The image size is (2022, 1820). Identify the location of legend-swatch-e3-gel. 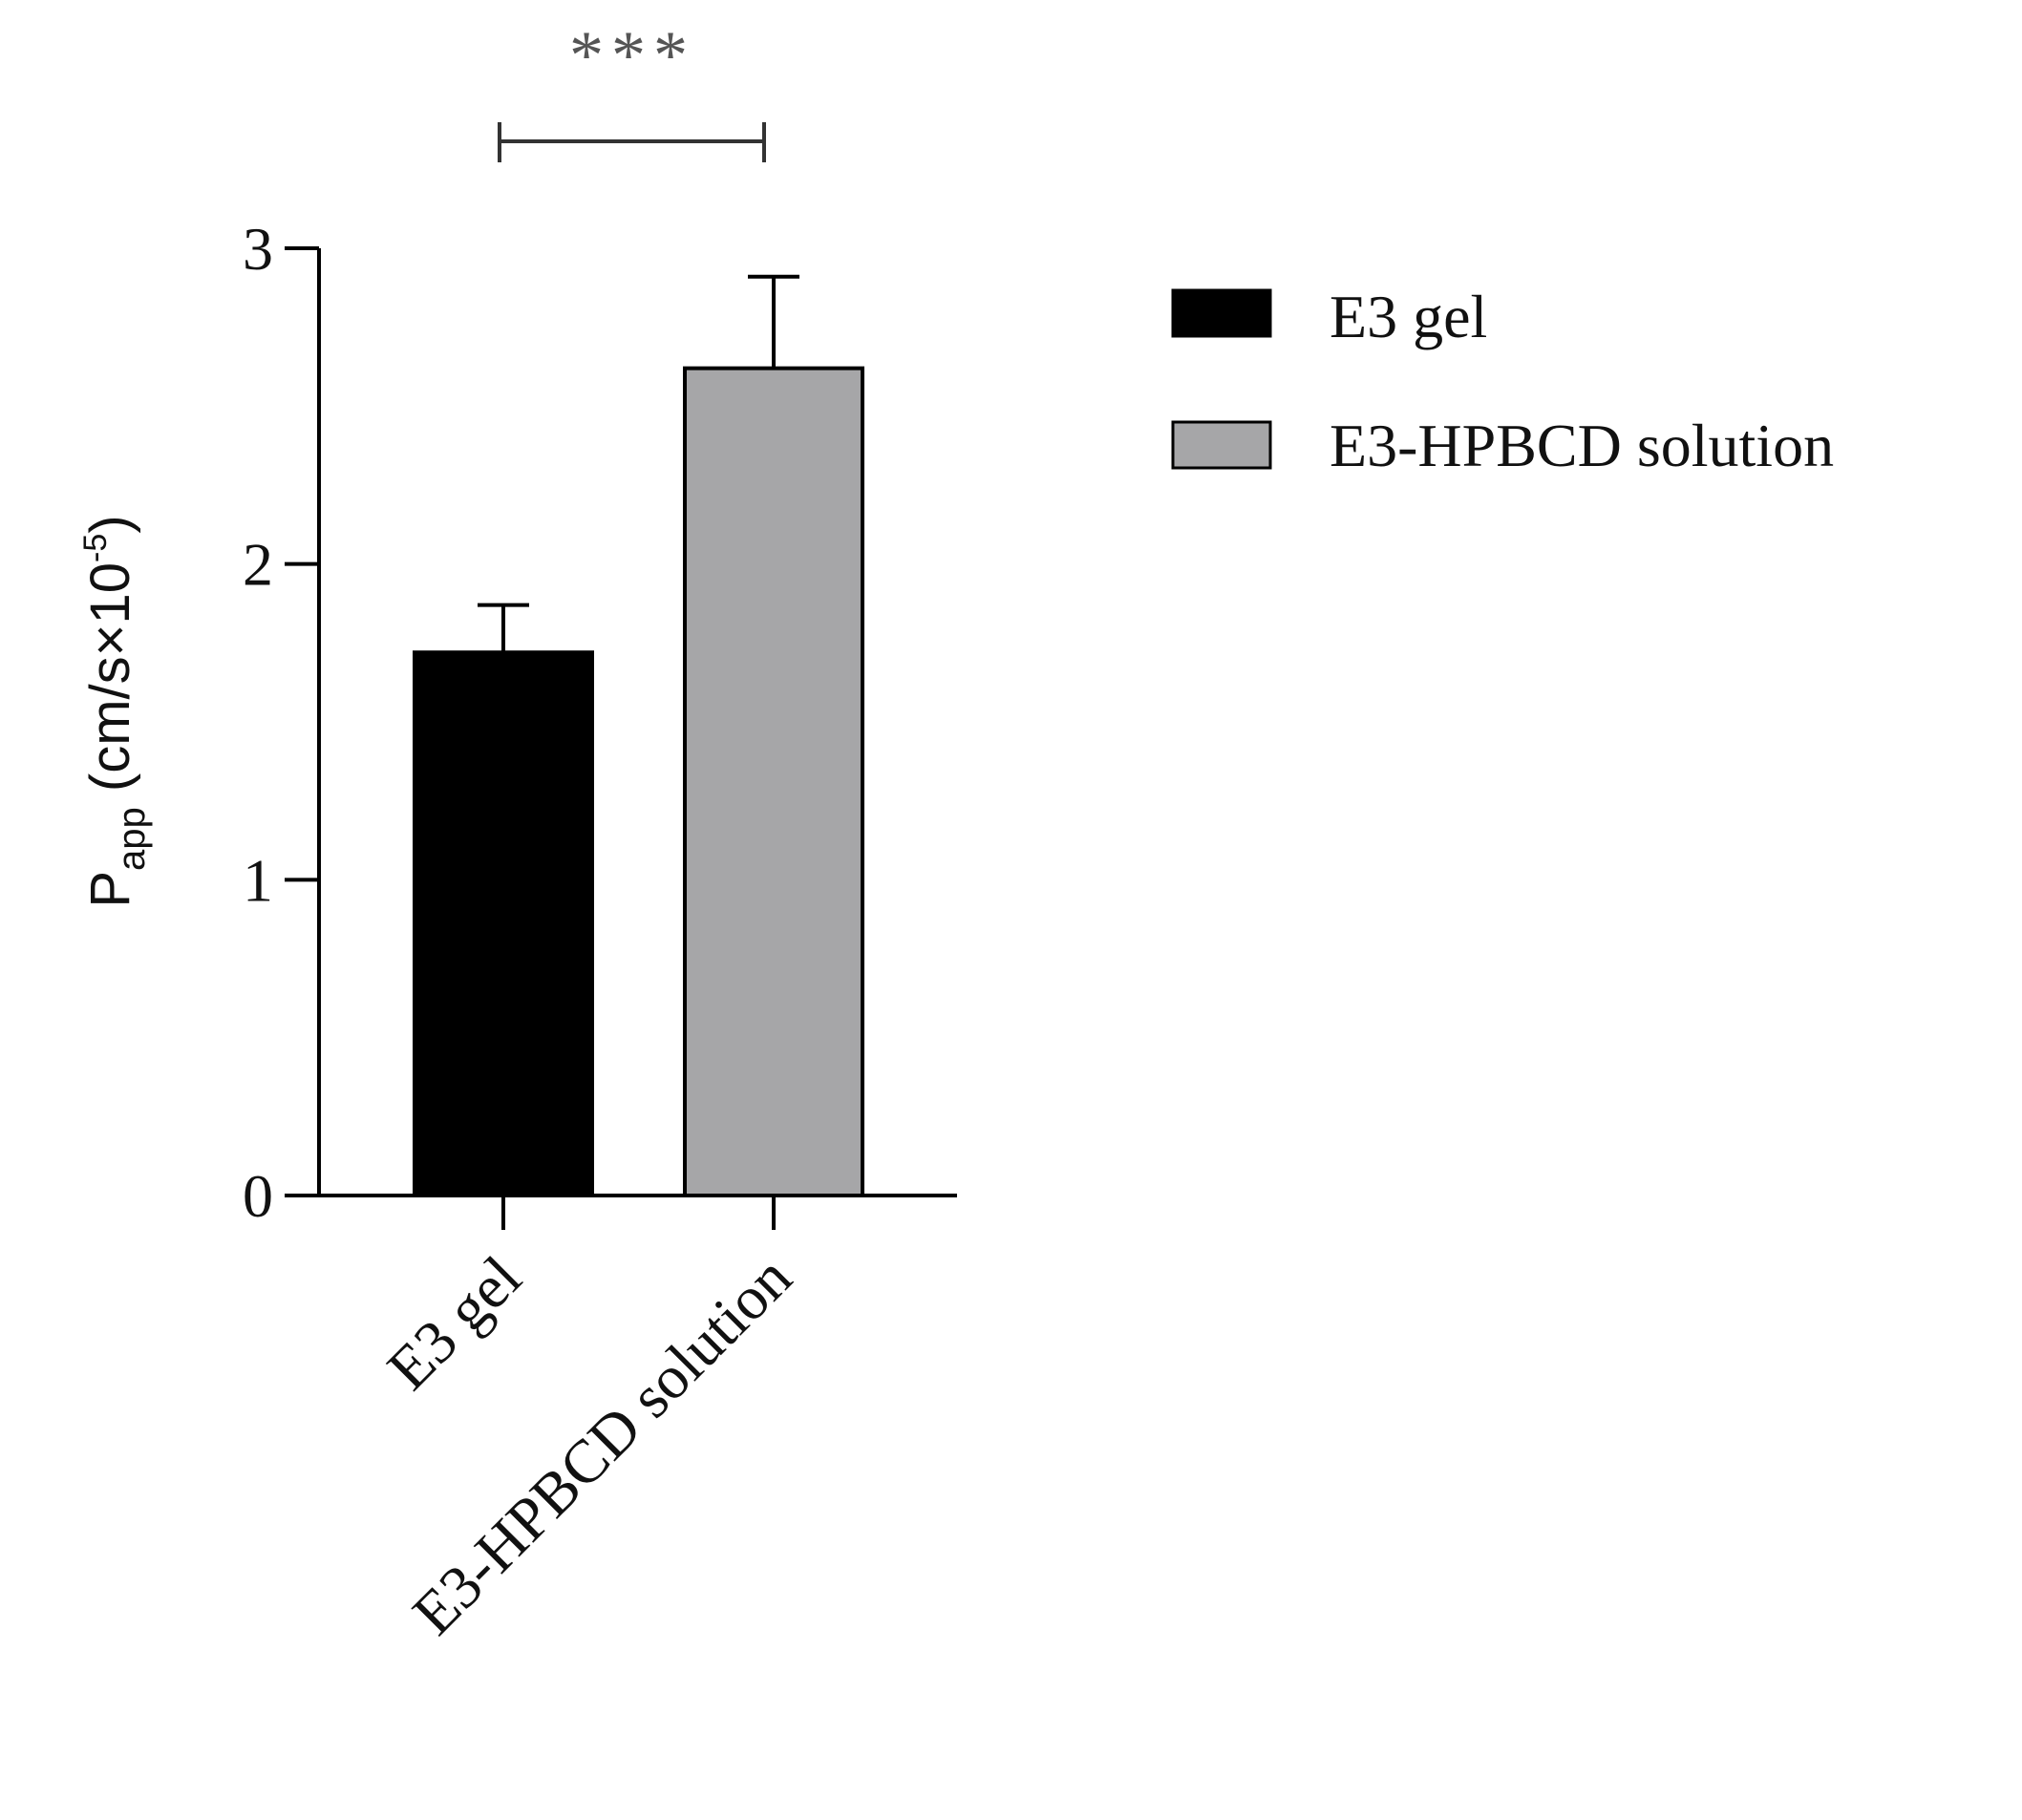
(1222, 313).